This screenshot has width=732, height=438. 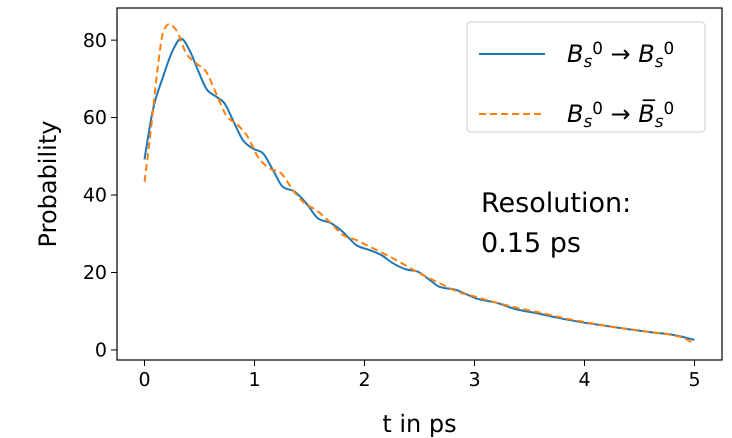 What do you see at coordinates (254, 380) in the screenshot?
I see `x-tick-label: 1` at bounding box center [254, 380].